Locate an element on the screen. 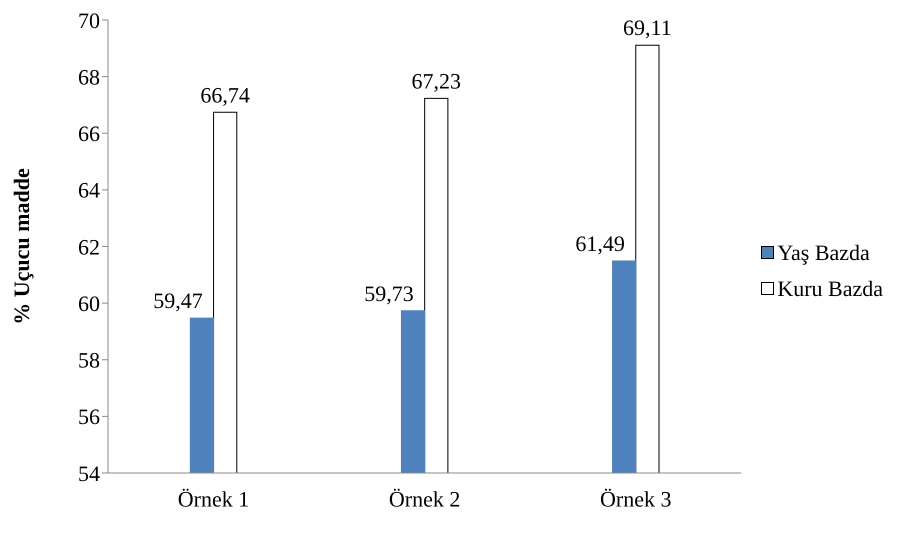  data-label: 59,73 is located at coordinates (389, 293).